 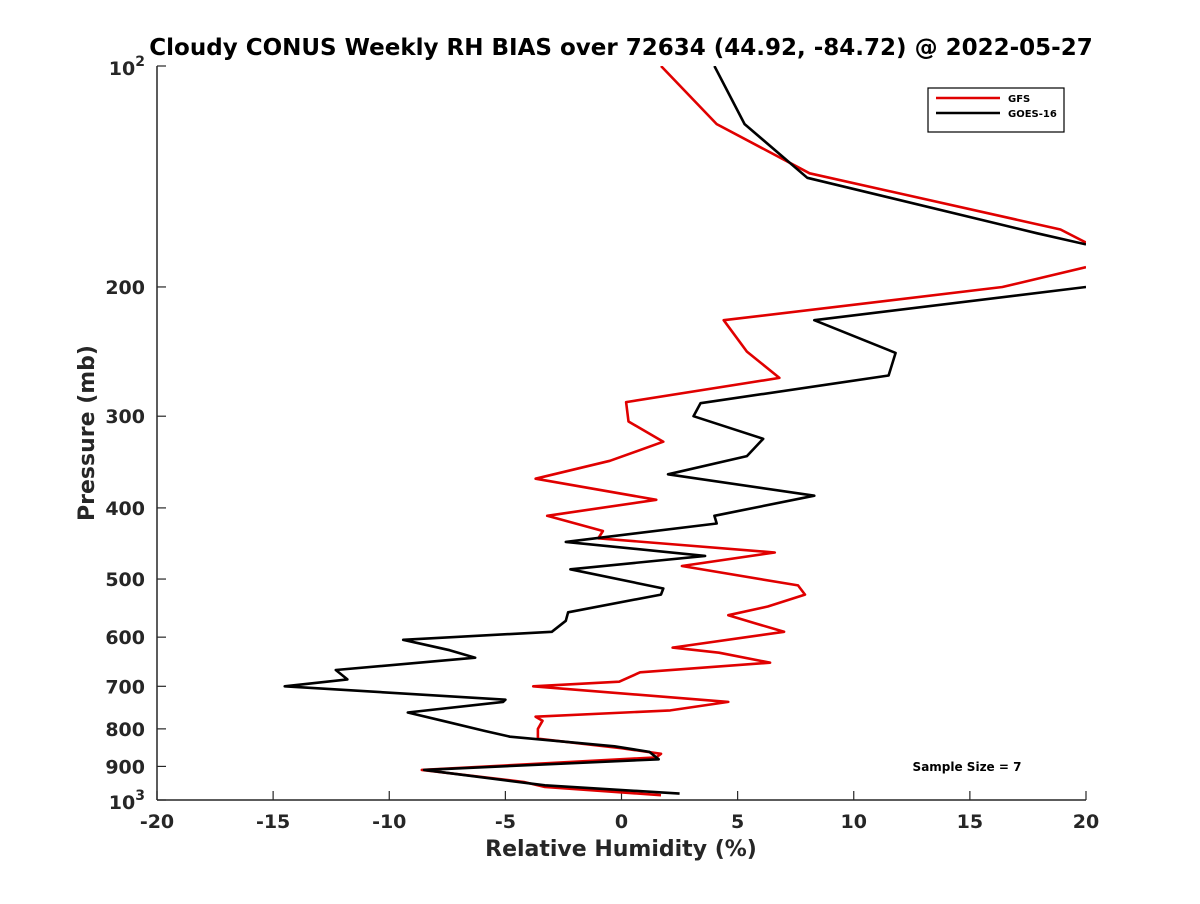 What do you see at coordinates (1086, 822) in the screenshot?
I see `x-tick-label: 20` at bounding box center [1086, 822].